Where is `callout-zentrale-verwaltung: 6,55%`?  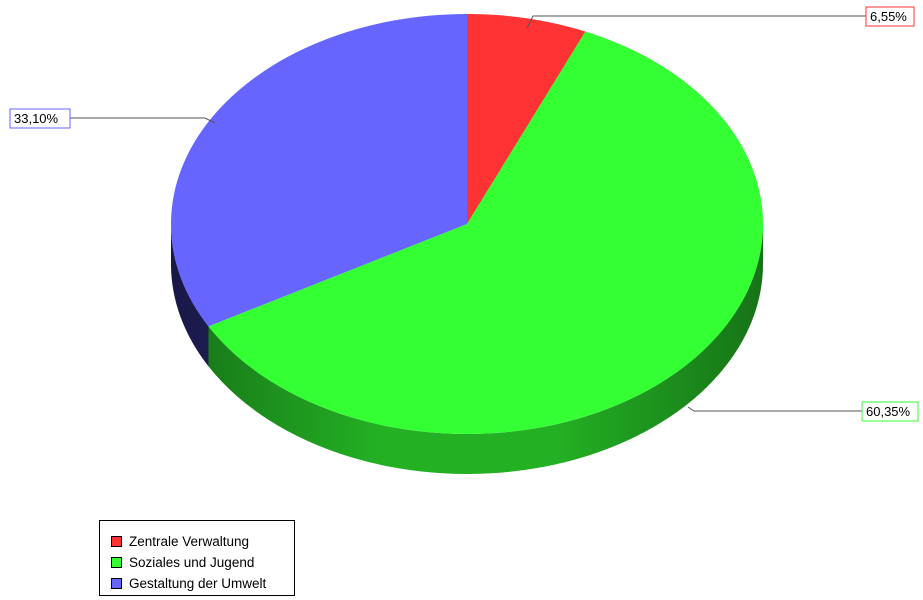 callout-zentrale-verwaltung: 6,55% is located at coordinates (720, 17).